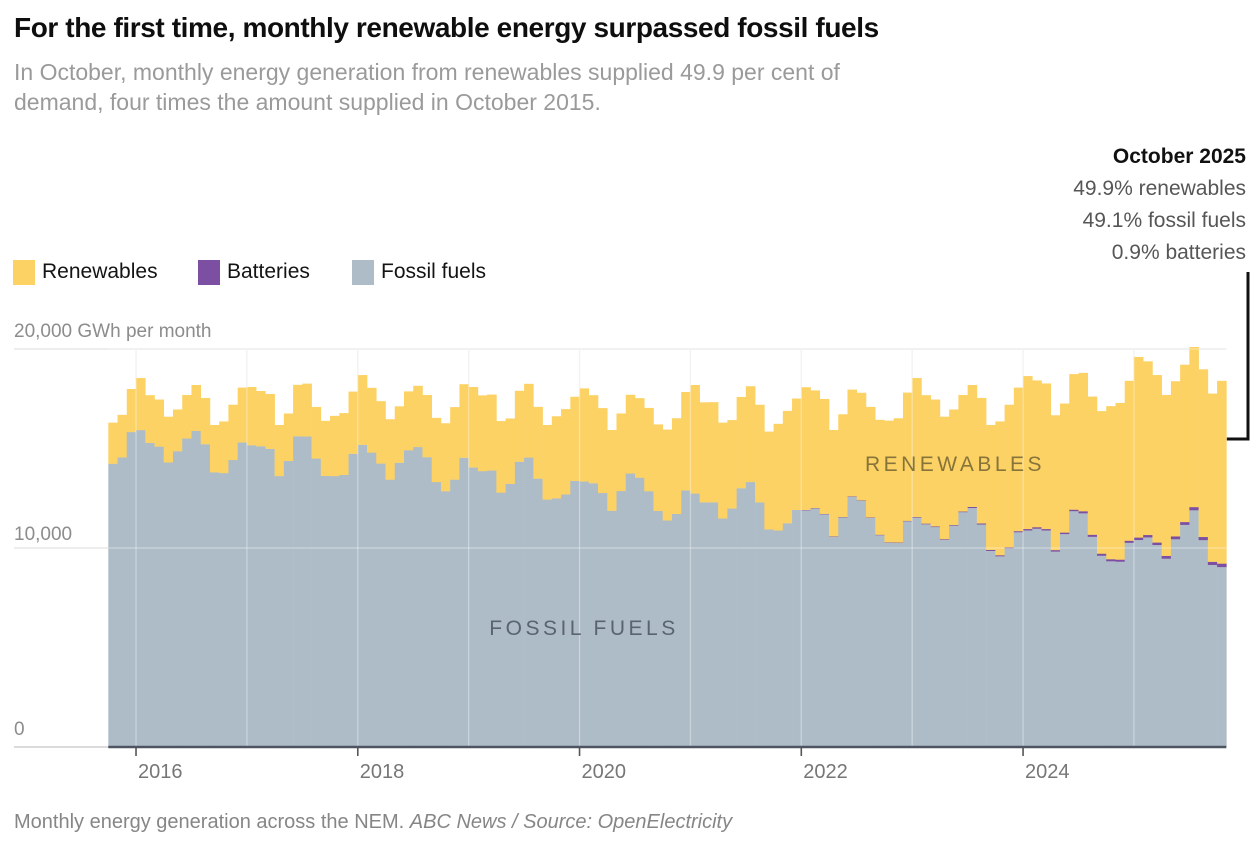 The image size is (1260, 850). What do you see at coordinates (1047, 772) in the screenshot?
I see `x-tick-label: 2024` at bounding box center [1047, 772].